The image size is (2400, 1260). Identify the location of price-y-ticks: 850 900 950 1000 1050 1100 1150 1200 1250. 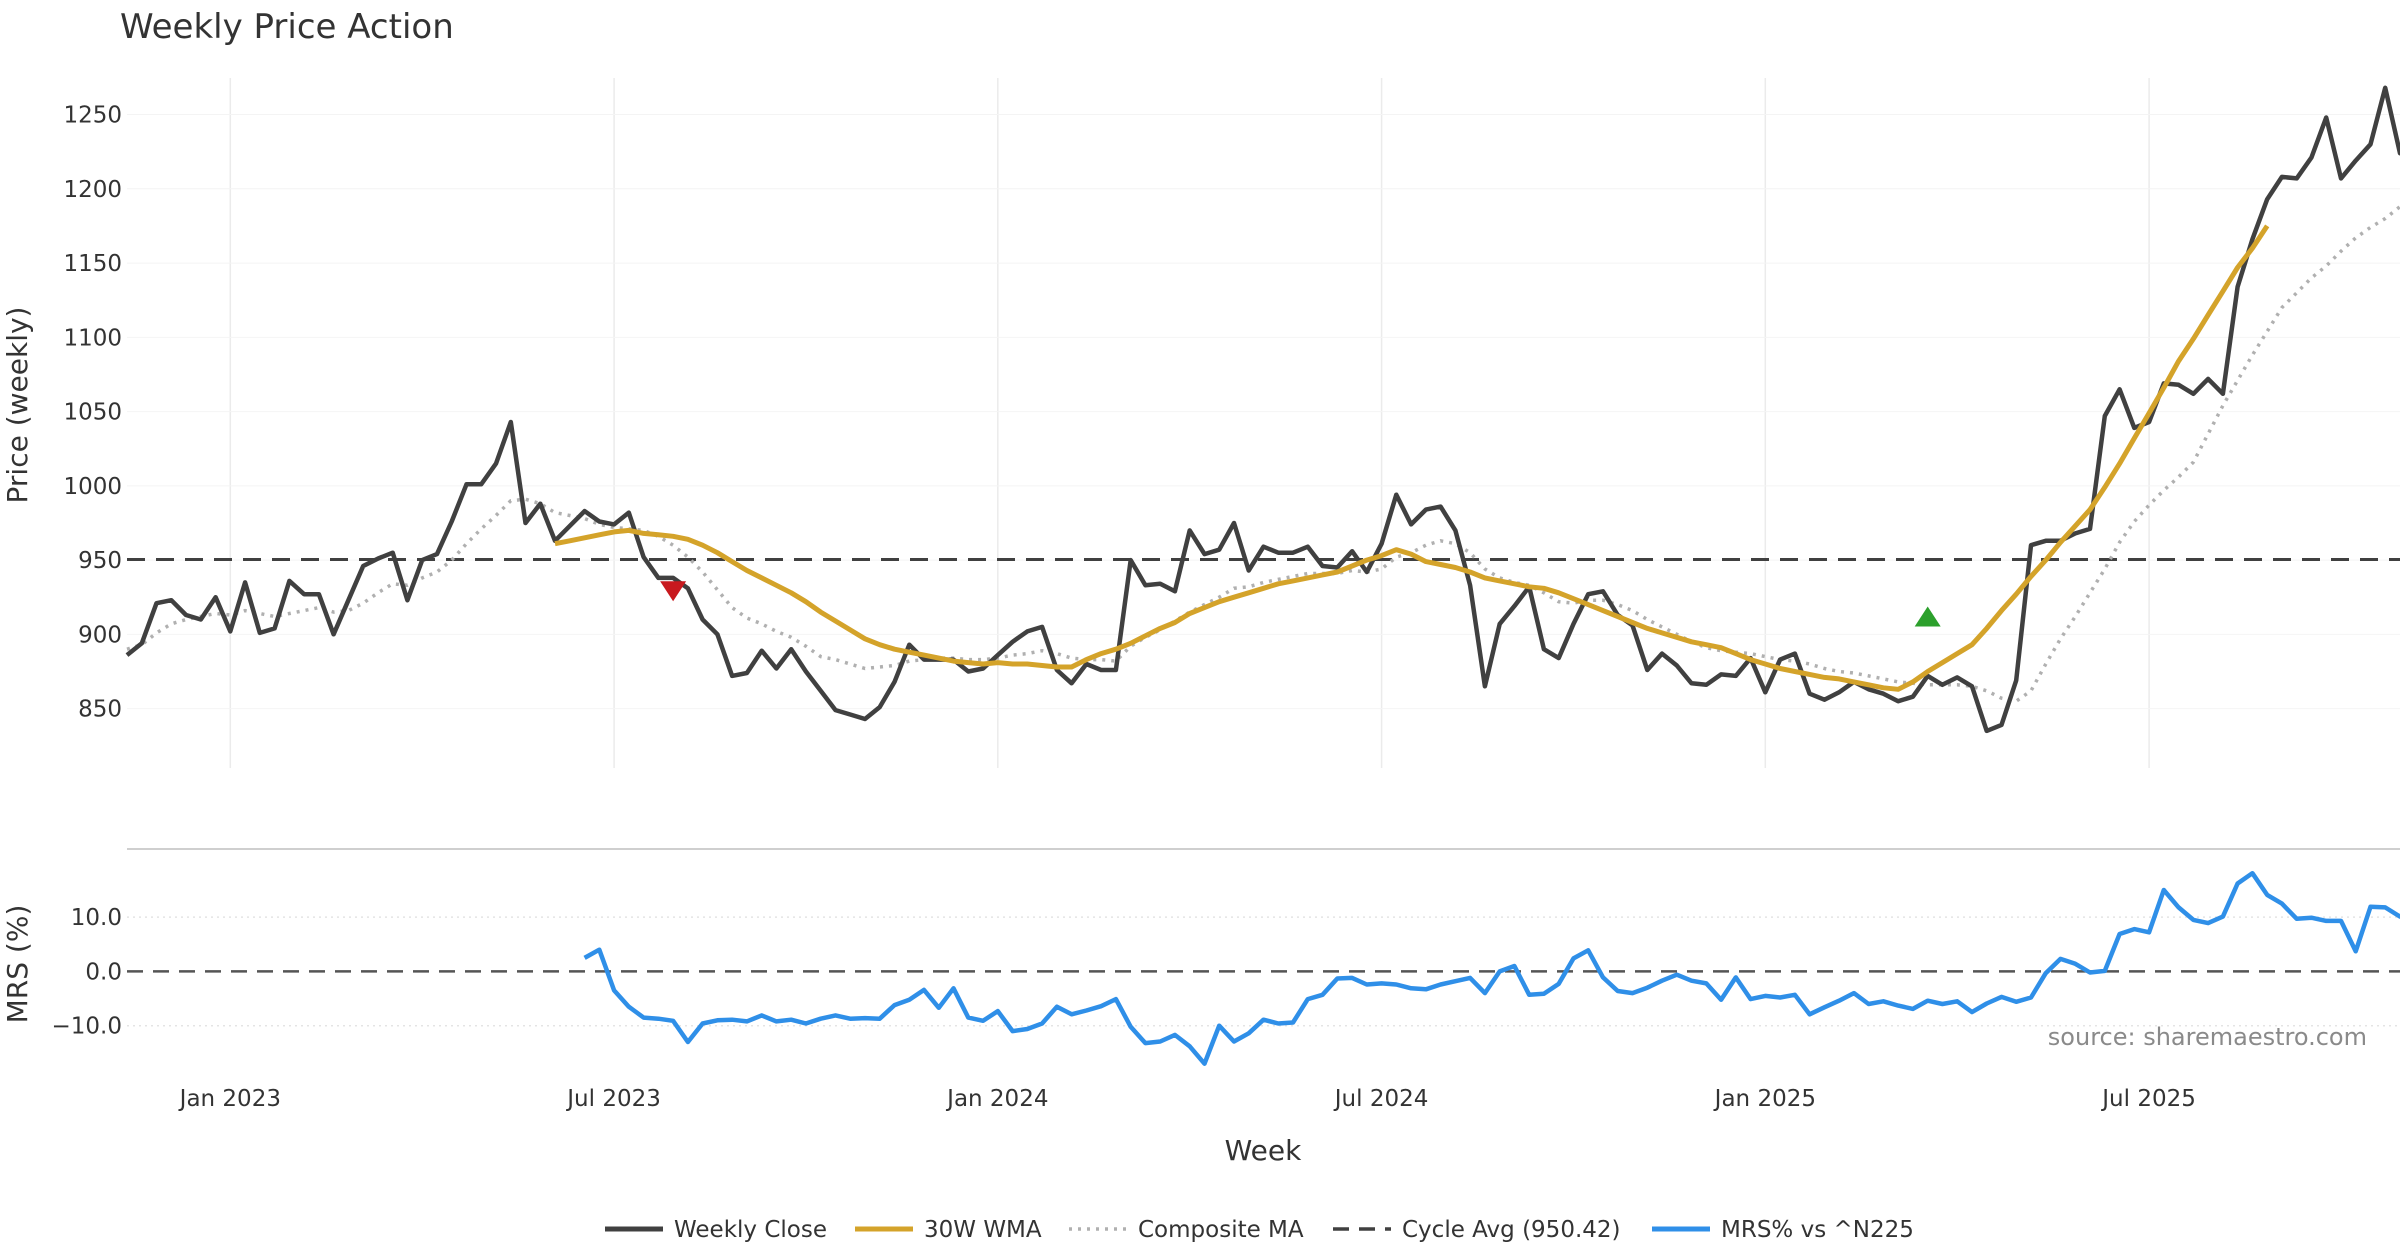
(92, 413).